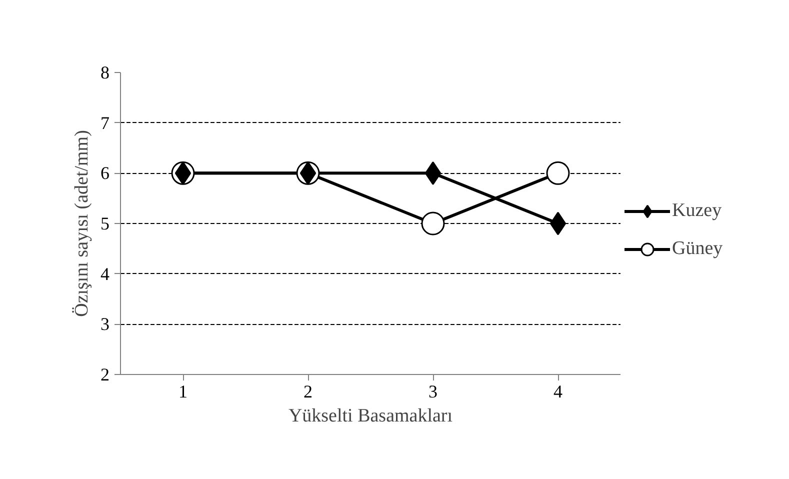 Image resolution: width=789 pixels, height=479 pixels. What do you see at coordinates (105, 274) in the screenshot?
I see `y-tick-label: 4` at bounding box center [105, 274].